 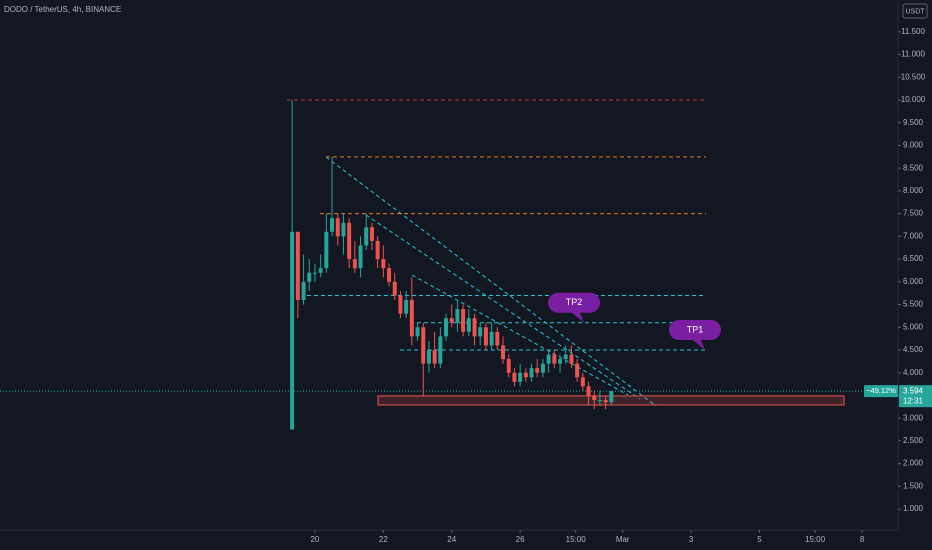 I want to click on change-label: −49.12%, so click(x=881, y=390).